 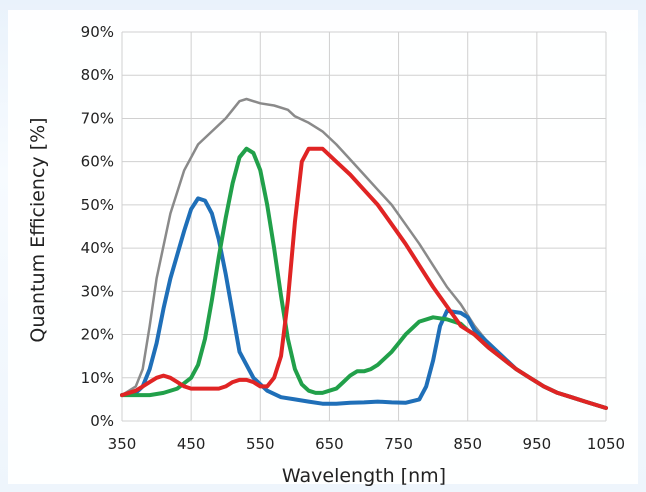 What do you see at coordinates (97, 378) in the screenshot?
I see `y-tick-label: 10%` at bounding box center [97, 378].